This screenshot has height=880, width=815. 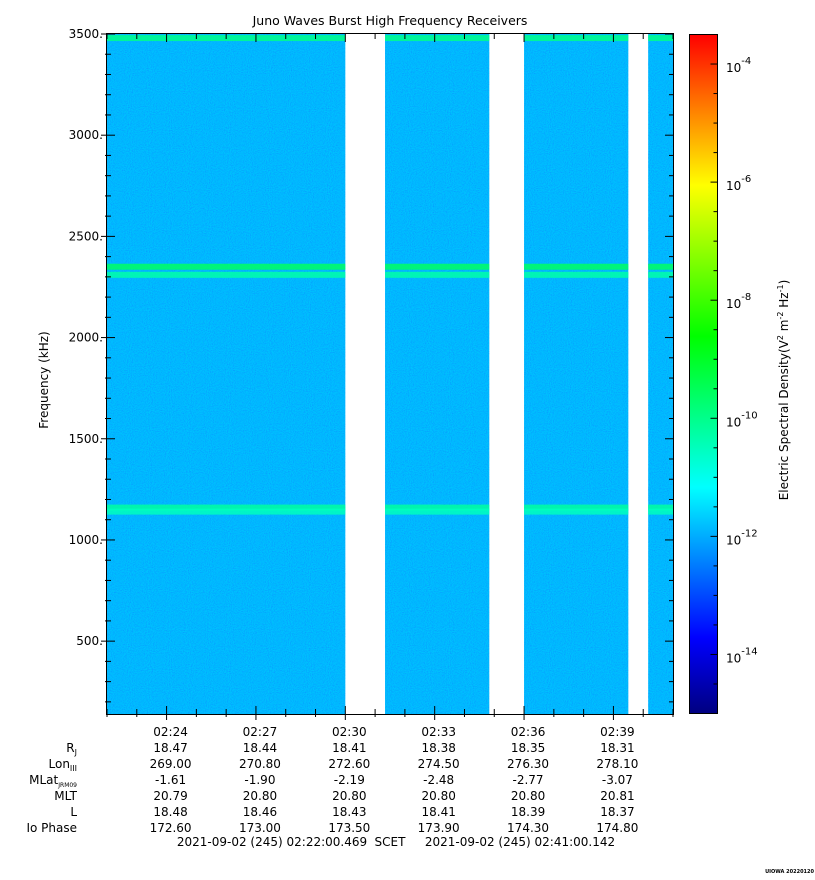 What do you see at coordinates (89, 641) in the screenshot?
I see `y-tick-label: 500.` at bounding box center [89, 641].